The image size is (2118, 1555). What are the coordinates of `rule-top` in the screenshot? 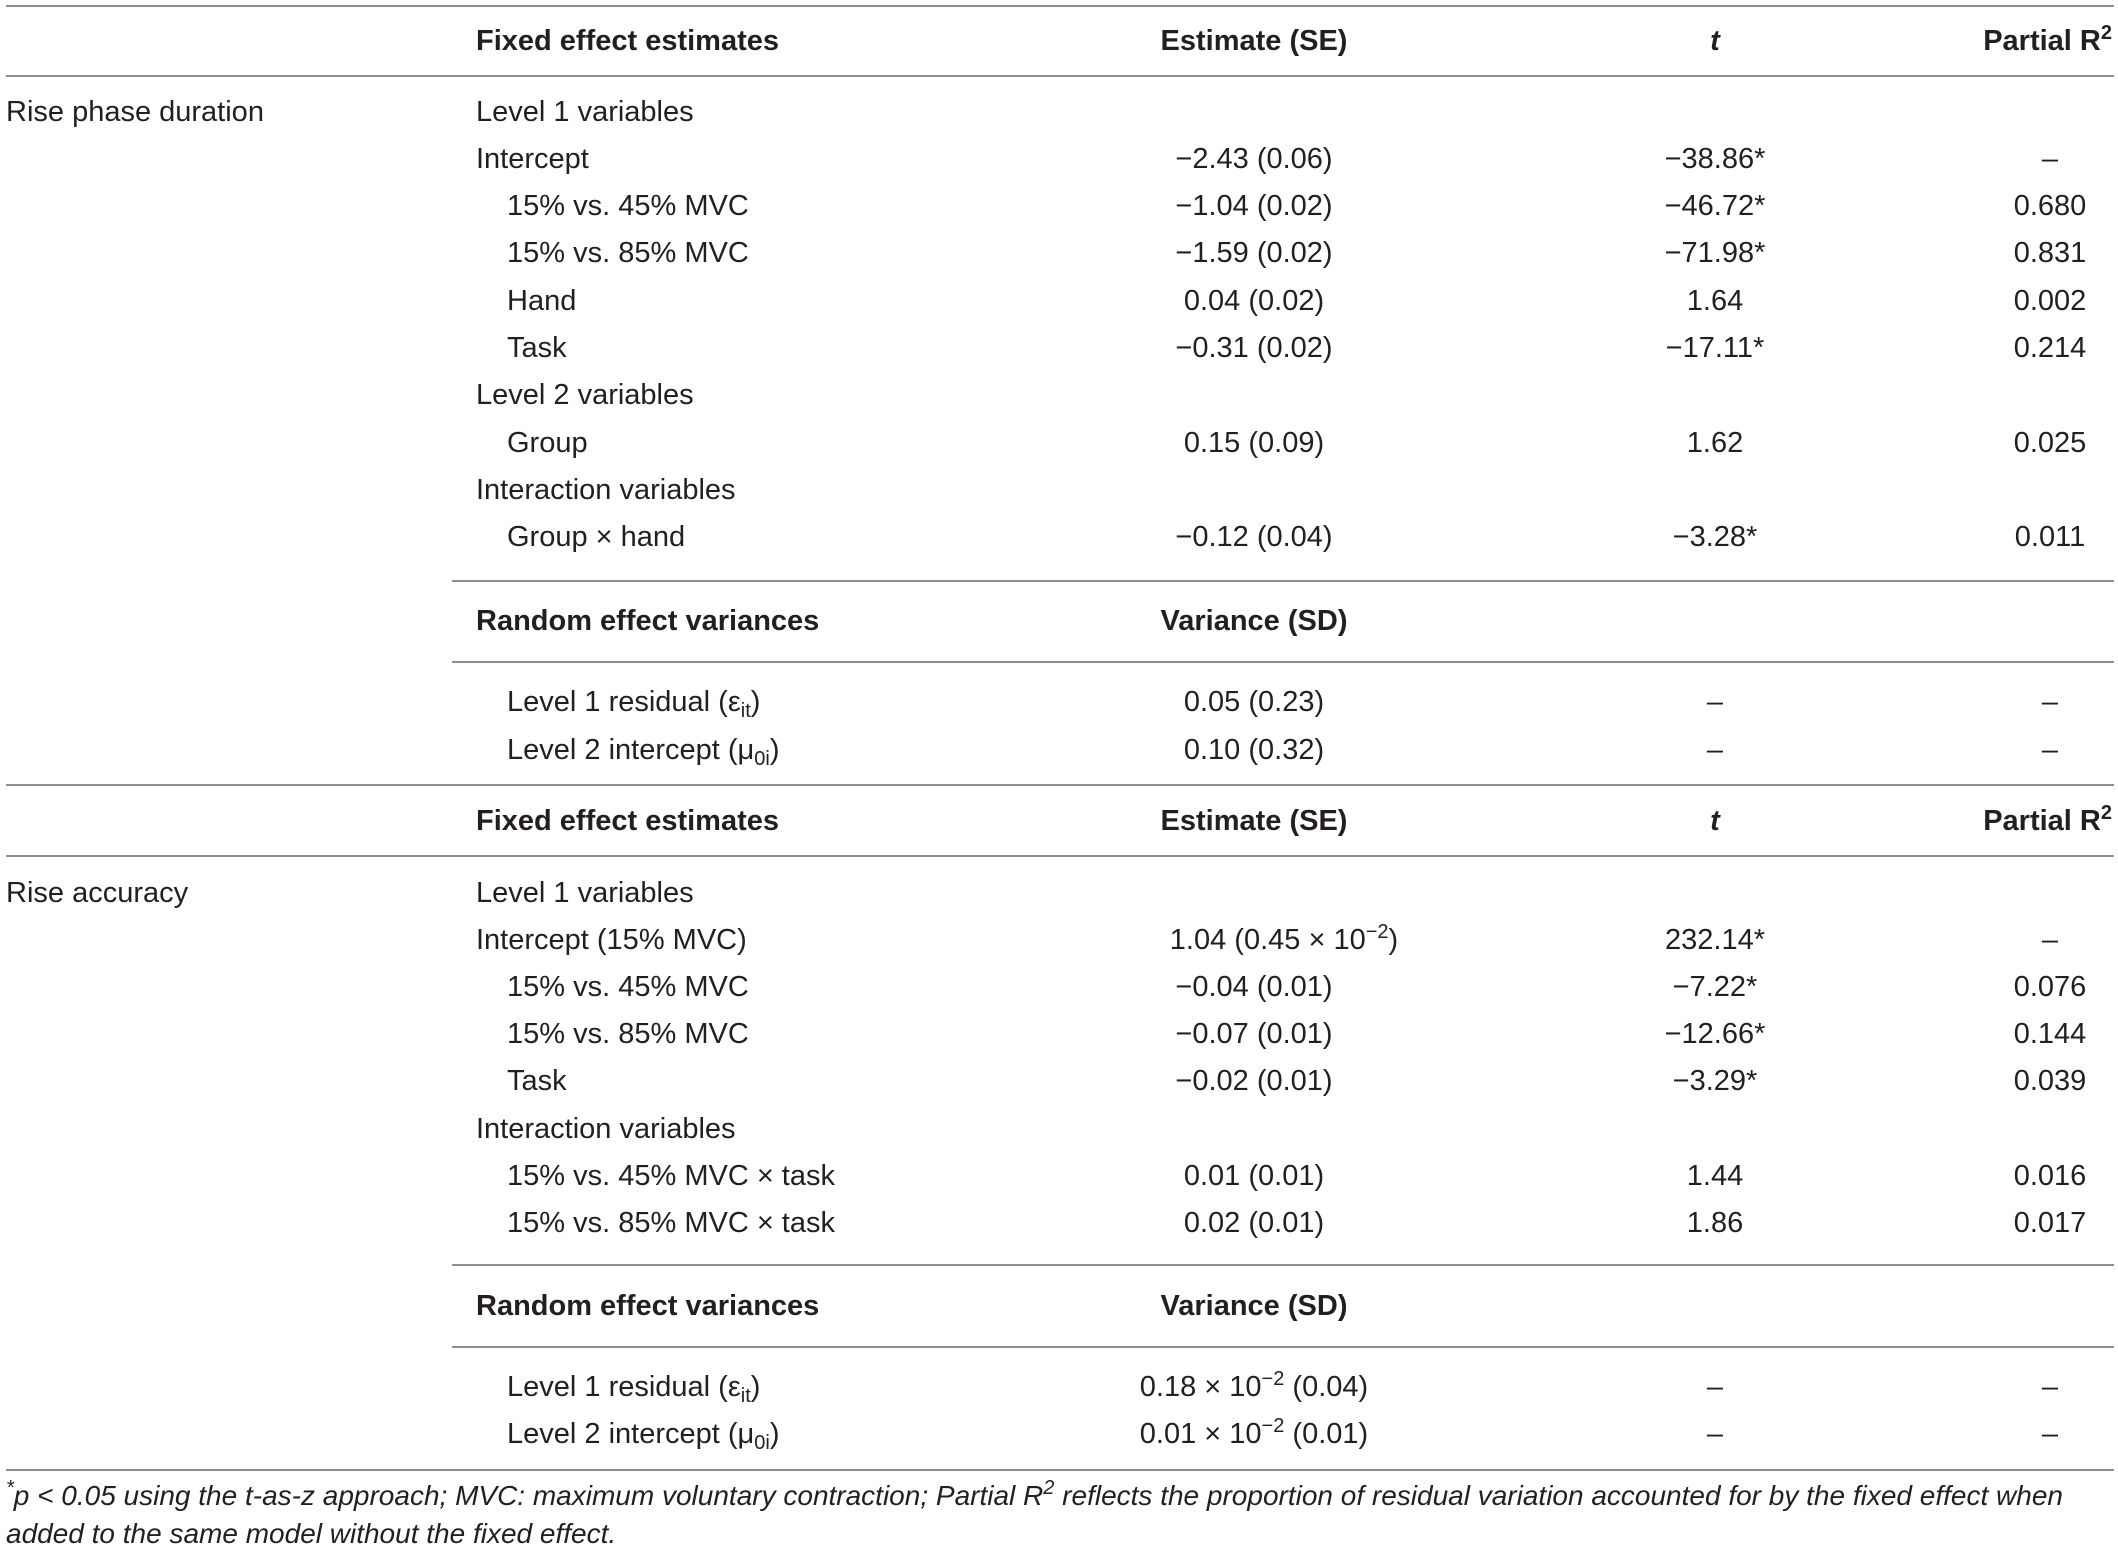 It's located at (1060, 6).